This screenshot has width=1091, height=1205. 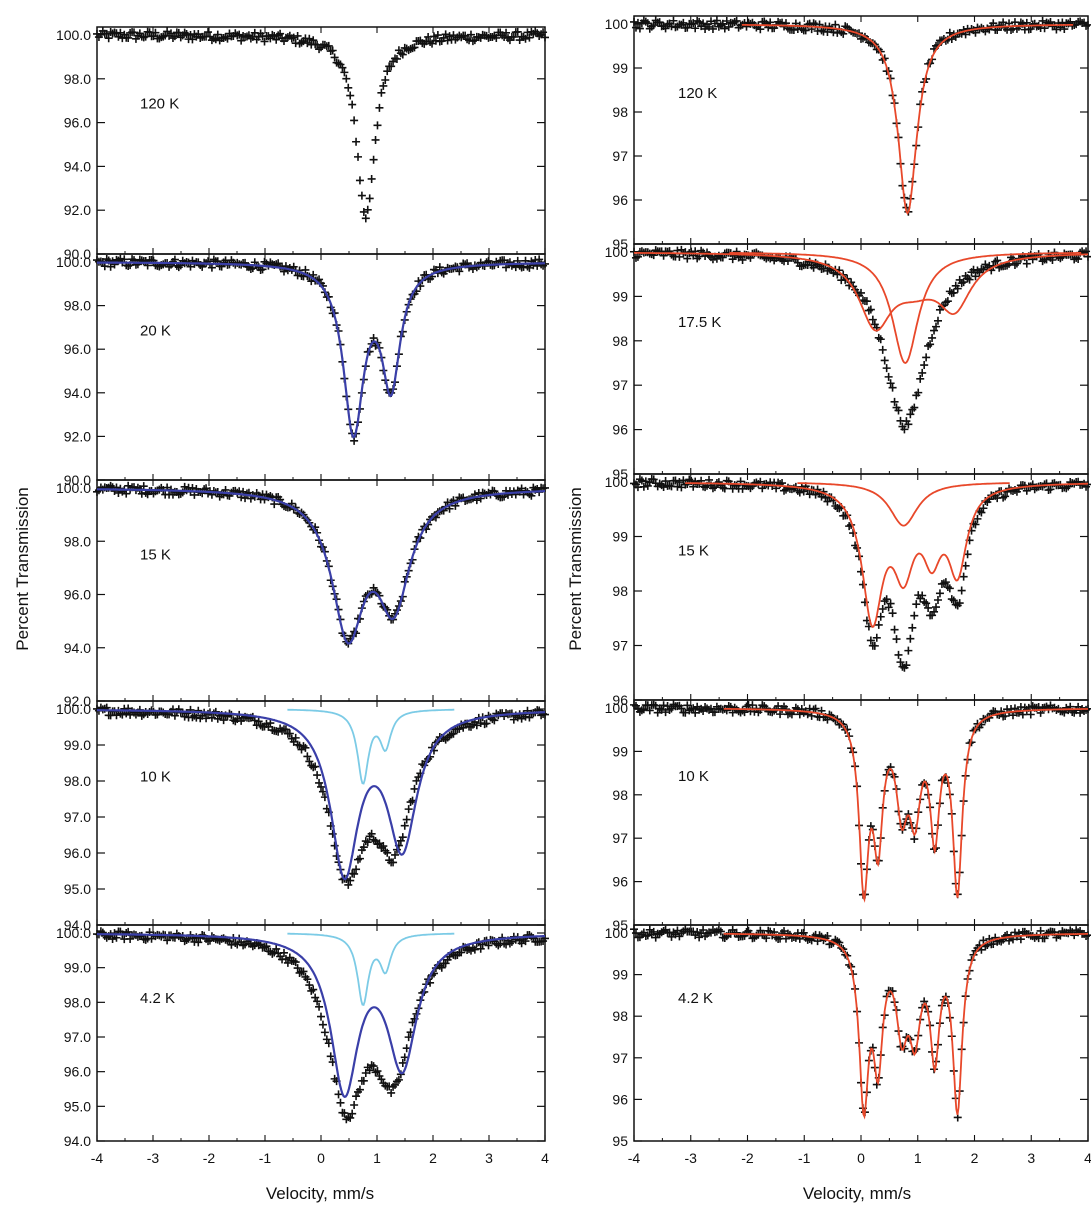 What do you see at coordinates (848, 362) in the screenshot?
I see `panel-right-1: 100 99 98 97 96 95 17.5 K` at bounding box center [848, 362].